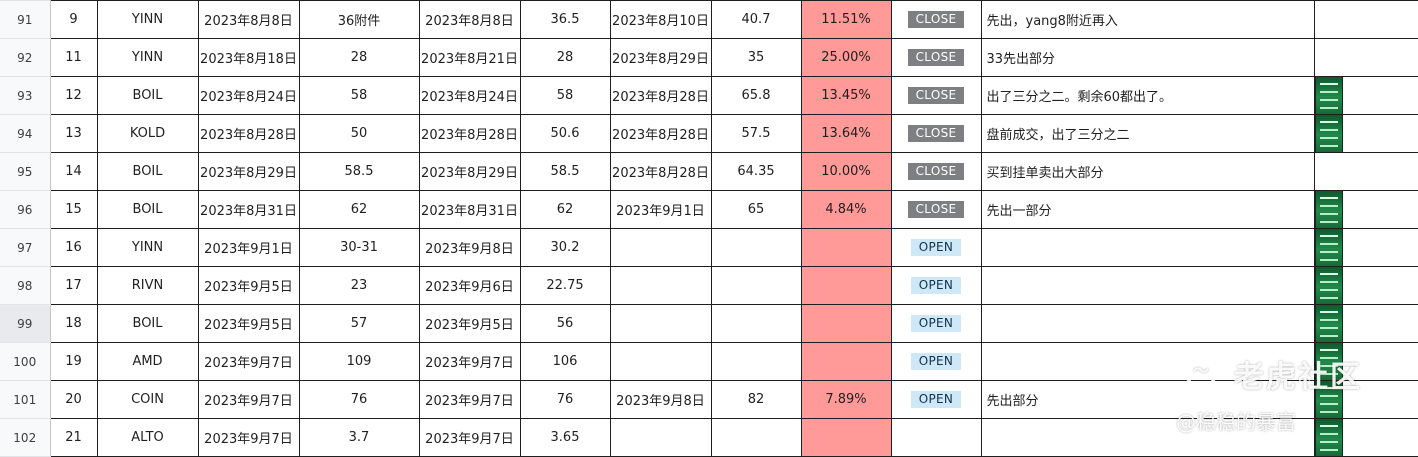  Describe the element at coordinates (73, 57) in the screenshot. I see `cell-no: 11` at that location.